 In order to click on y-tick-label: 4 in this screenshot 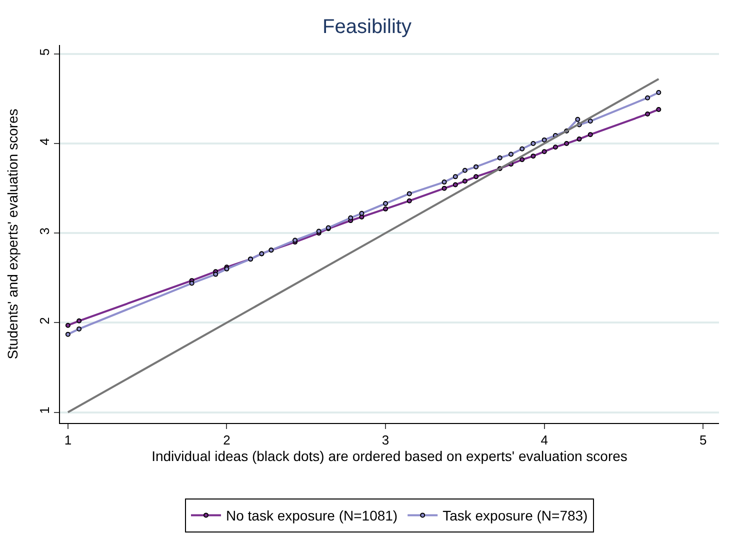, I will do `click(44, 142)`.